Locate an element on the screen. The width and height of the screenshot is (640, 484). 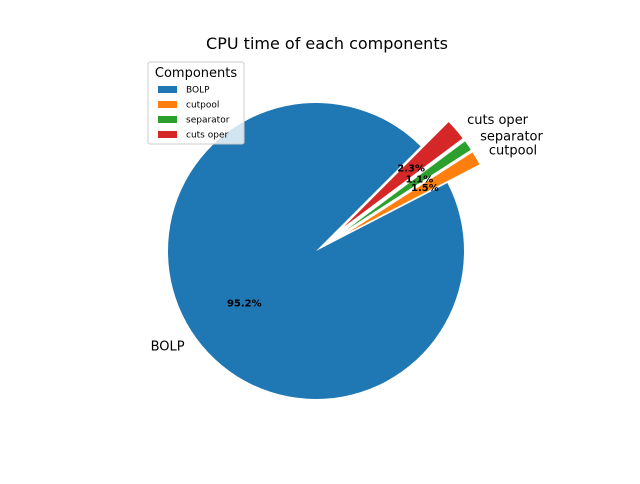
legend-frame is located at coordinates (196, 103).